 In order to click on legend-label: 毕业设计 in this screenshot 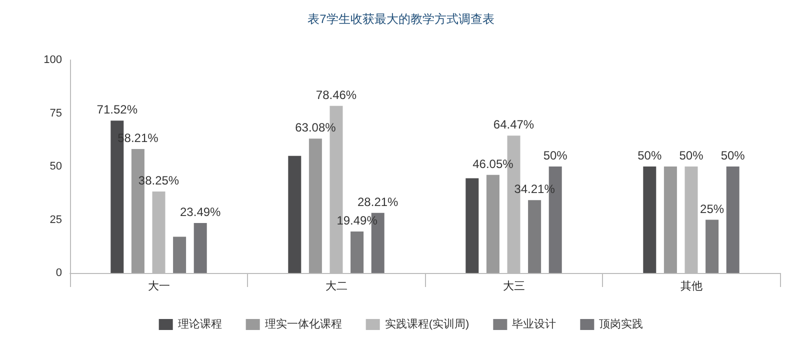, I will do `click(534, 324)`.